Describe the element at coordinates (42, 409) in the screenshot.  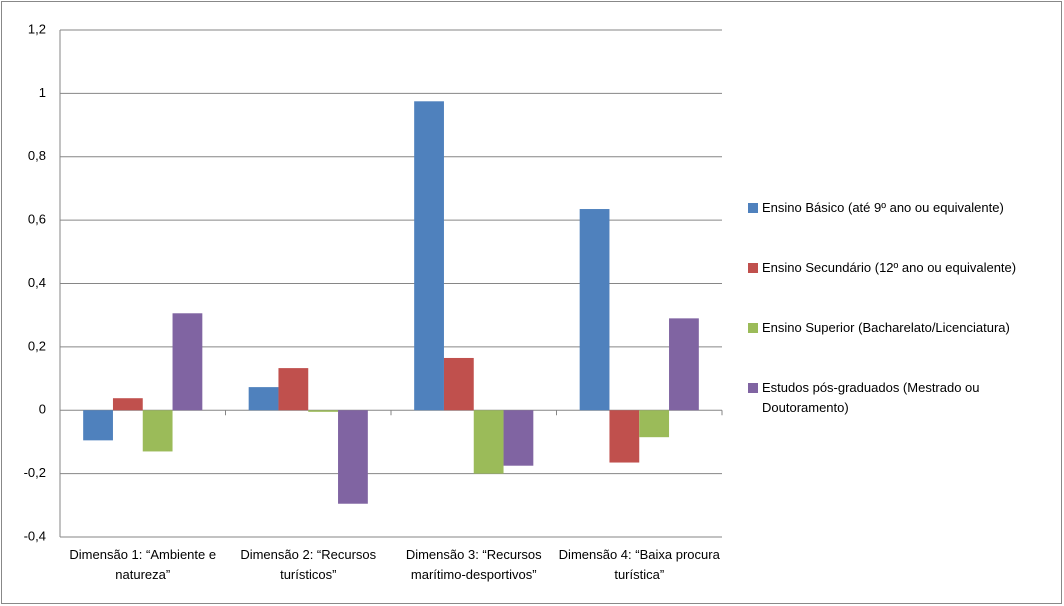
I see `y-tick-label: 0` at that location.